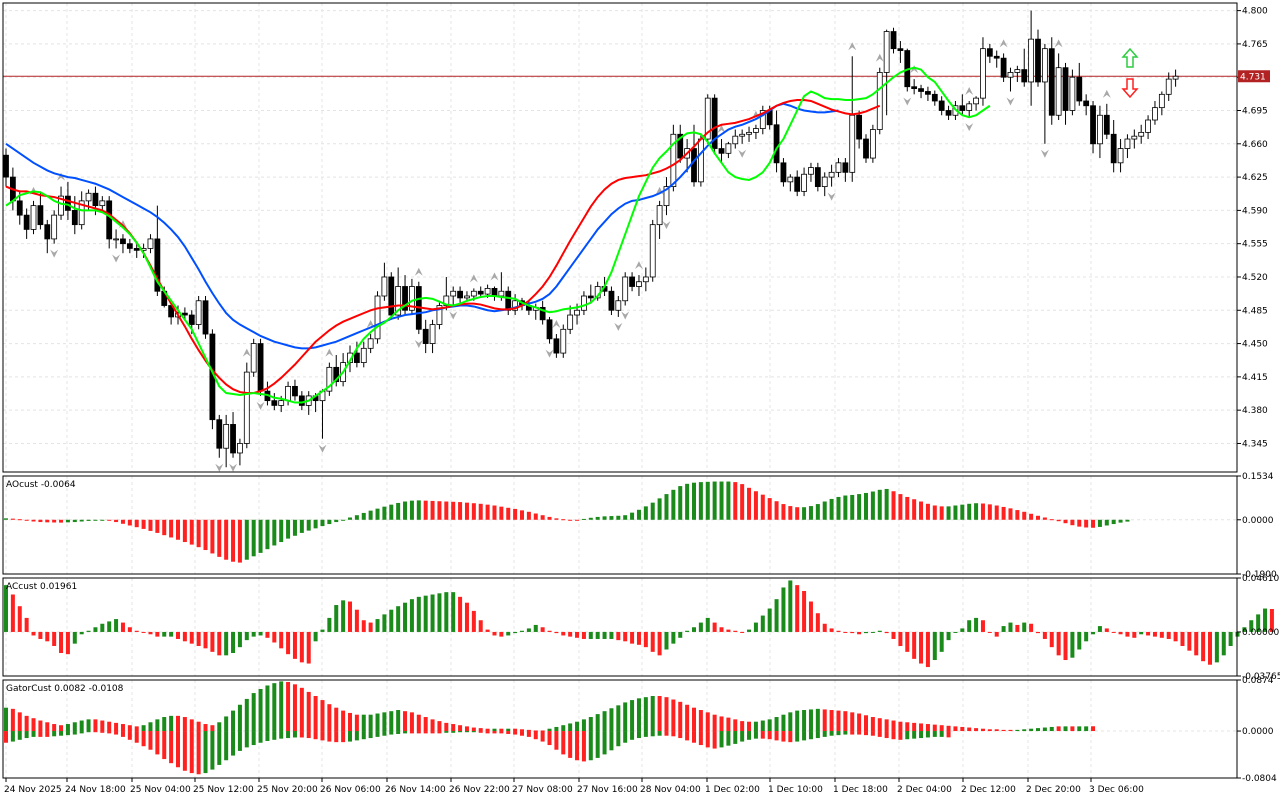 The height and width of the screenshot is (804, 1280). What do you see at coordinates (550, 728) in the screenshot?
I see `gator-panel` at bounding box center [550, 728].